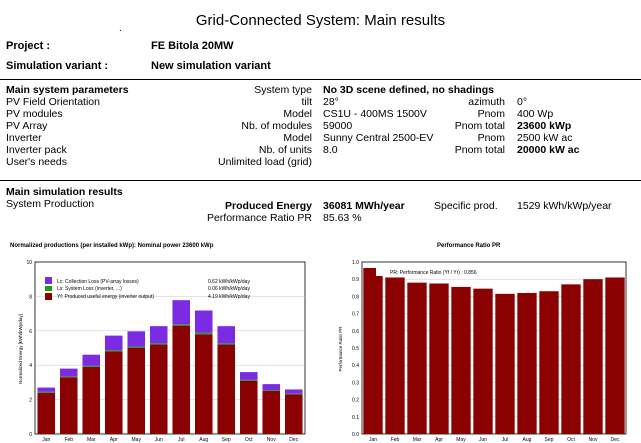  Describe the element at coordinates (320, 79) in the screenshot. I see `divider` at that location.